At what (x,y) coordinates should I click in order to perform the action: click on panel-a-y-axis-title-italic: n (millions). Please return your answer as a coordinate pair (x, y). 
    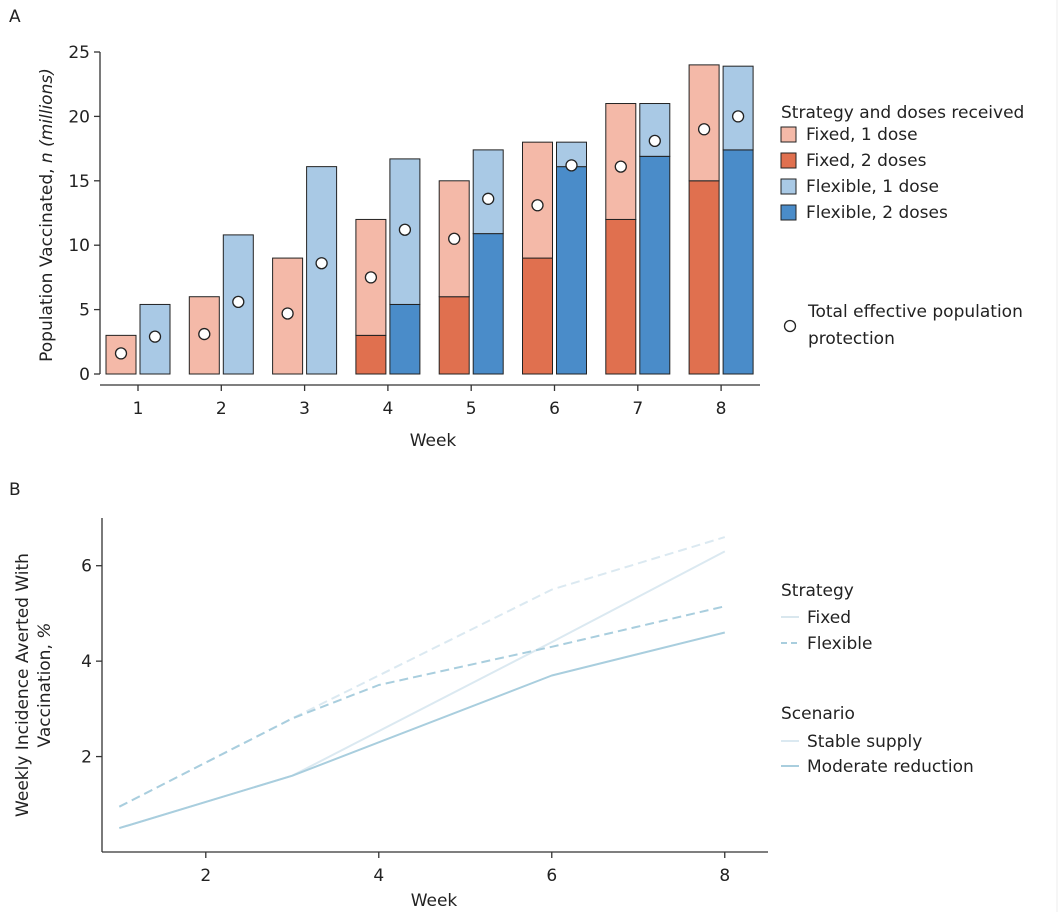
    Looking at the image, I should click on (47, 115).